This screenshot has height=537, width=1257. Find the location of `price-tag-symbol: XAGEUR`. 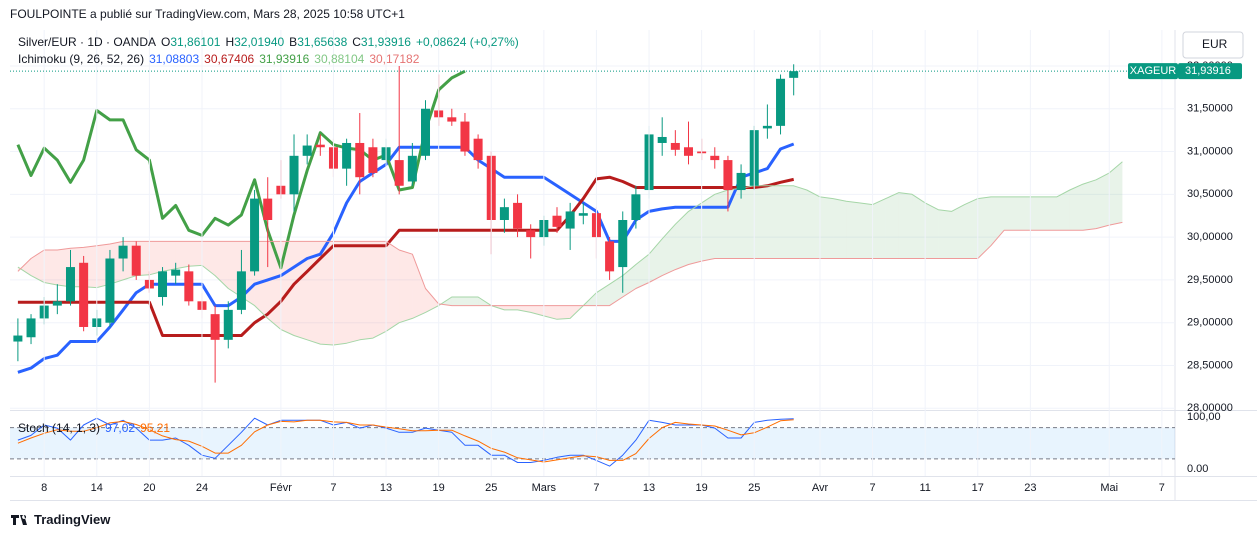

price-tag-symbol: XAGEUR is located at coordinates (1153, 71).